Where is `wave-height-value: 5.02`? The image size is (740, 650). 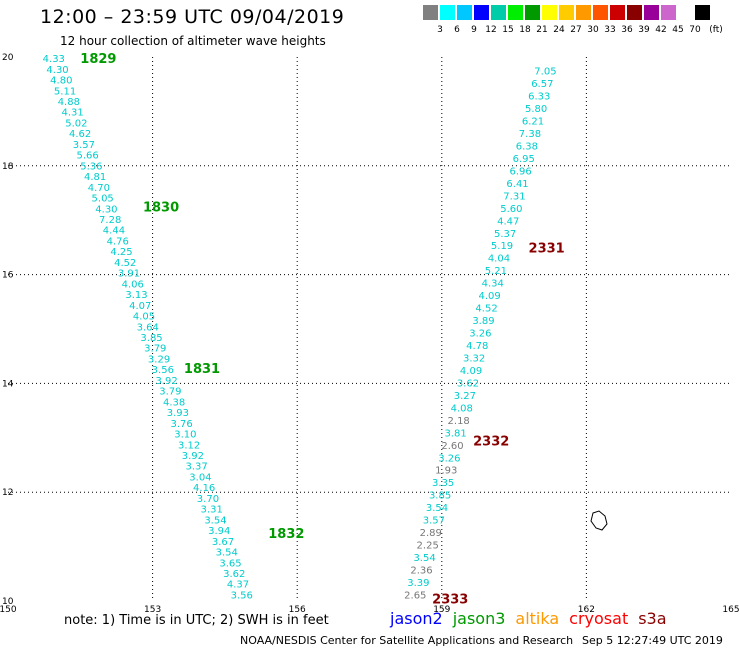
wave-height-value: 5.02 is located at coordinates (76, 123).